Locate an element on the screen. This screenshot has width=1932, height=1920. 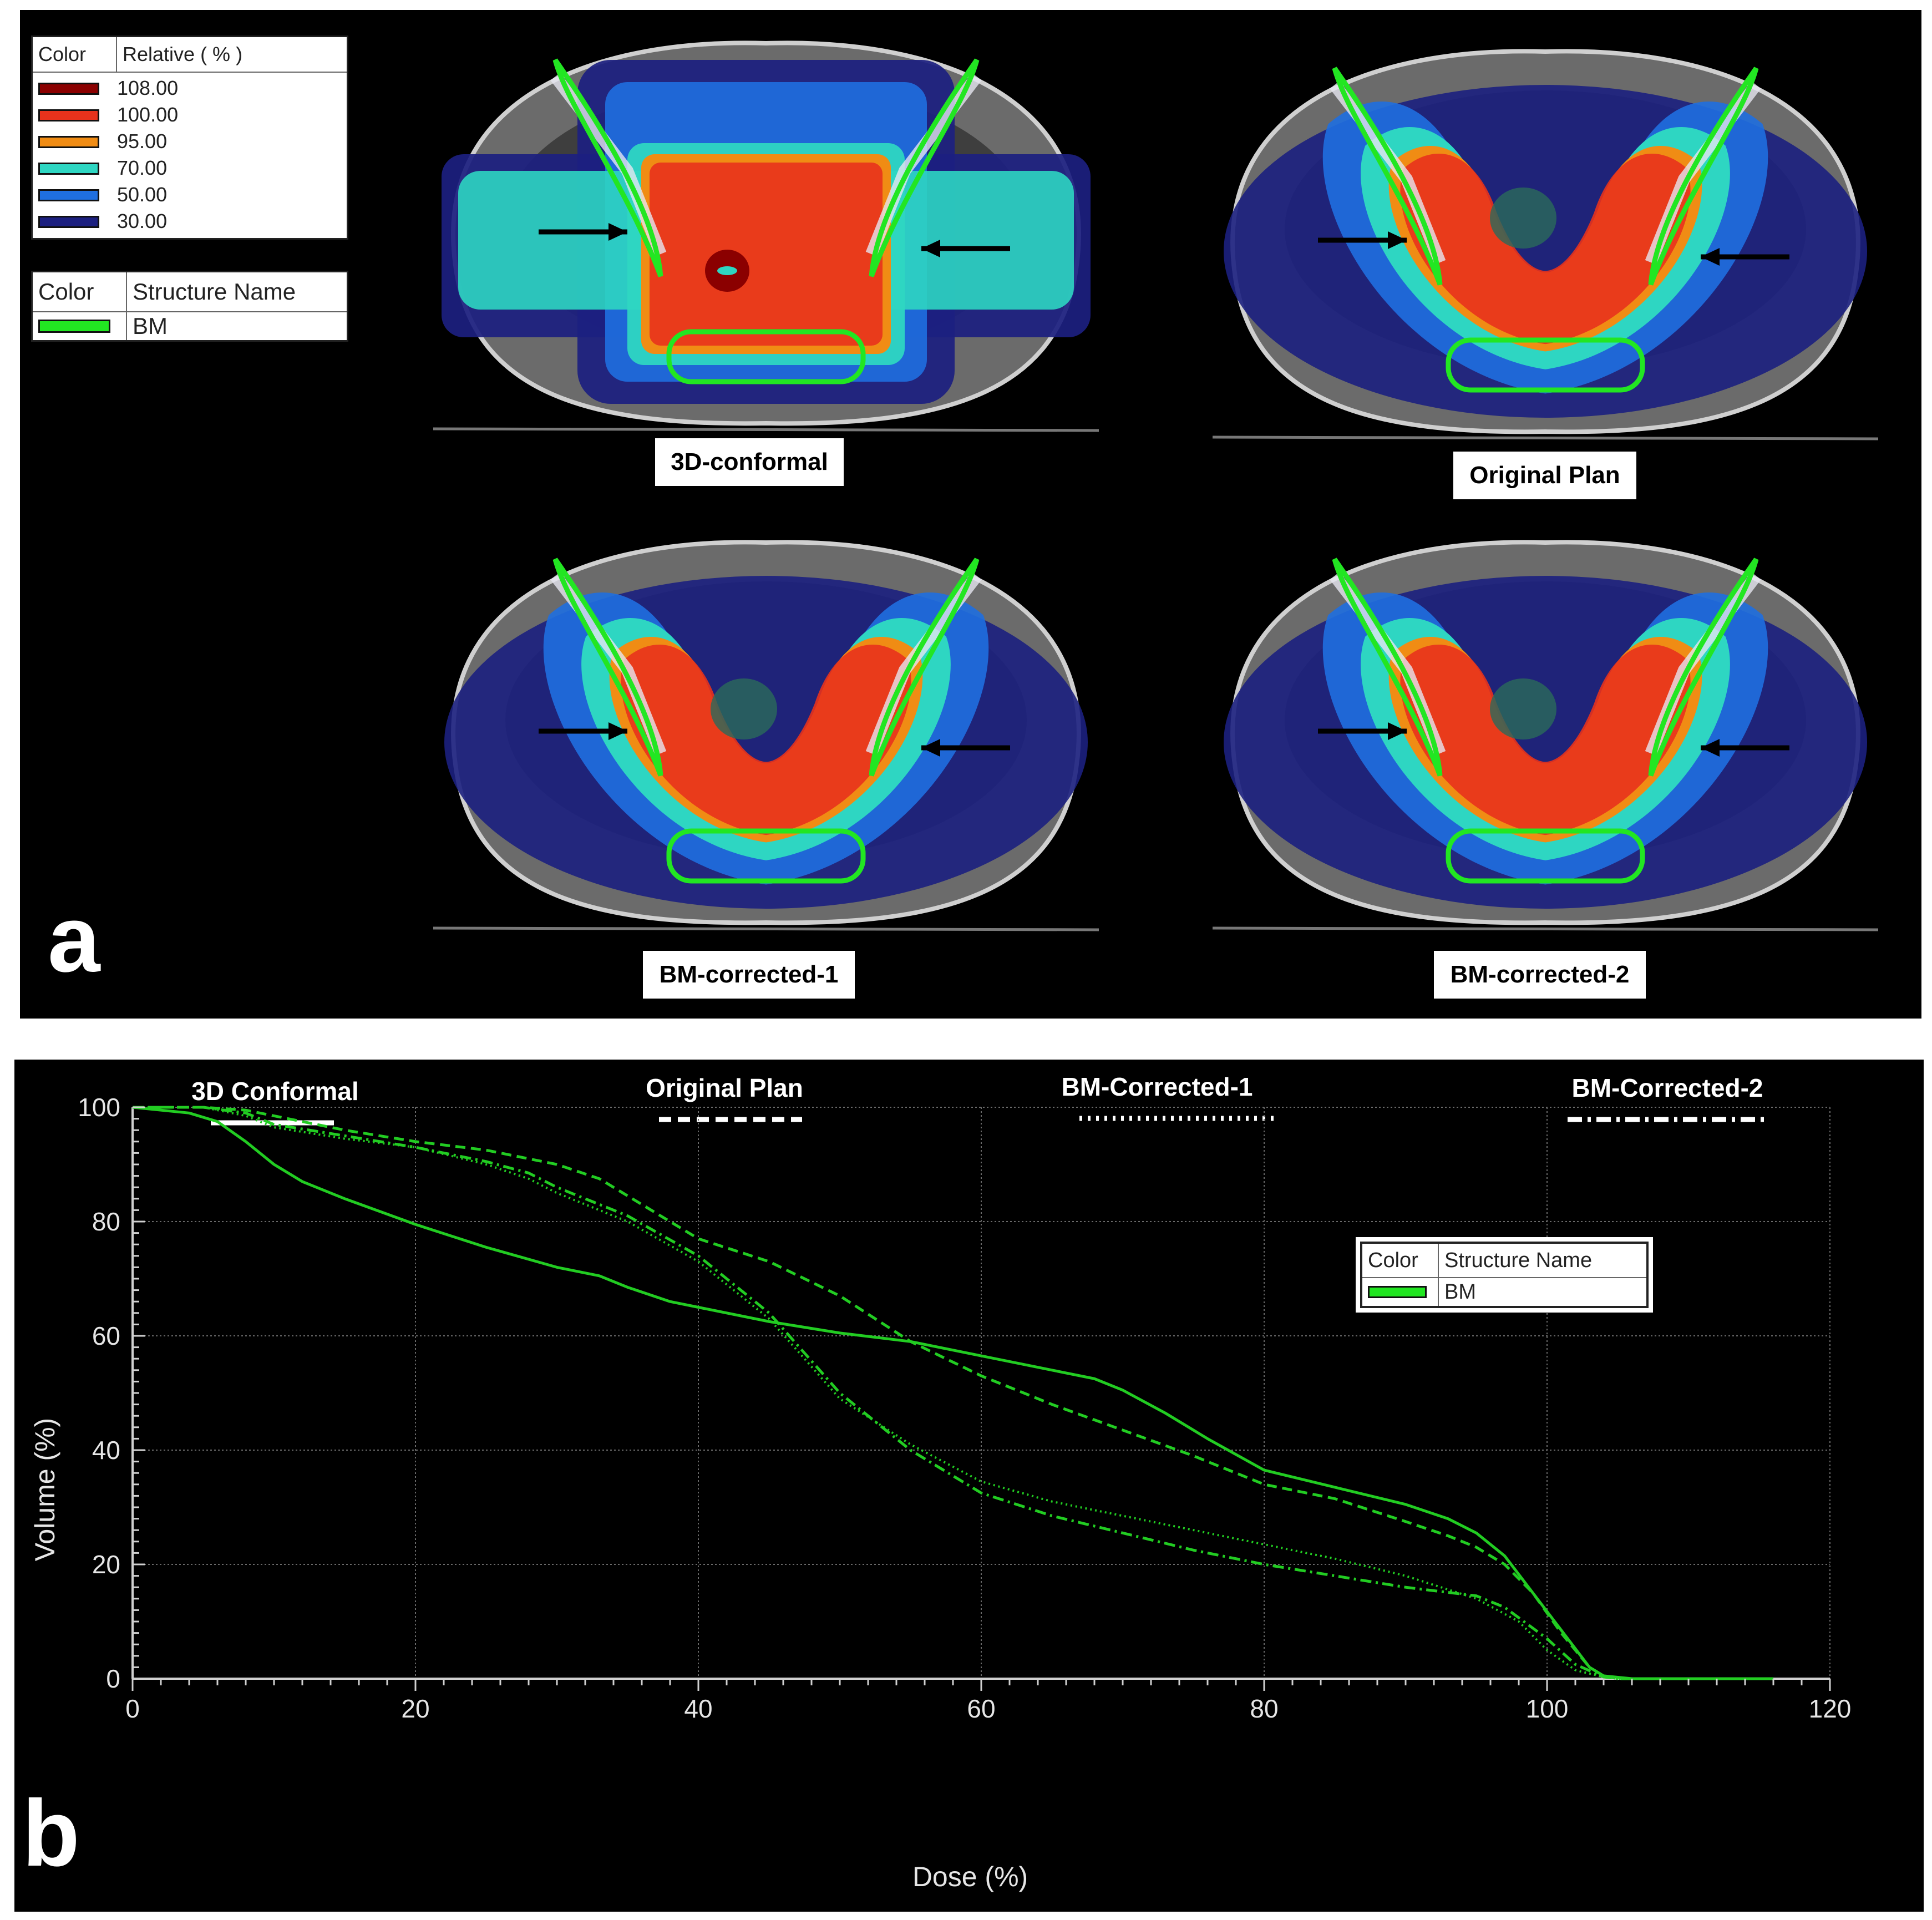
key-label-original-plan: Original Plan is located at coordinates (724, 1087).